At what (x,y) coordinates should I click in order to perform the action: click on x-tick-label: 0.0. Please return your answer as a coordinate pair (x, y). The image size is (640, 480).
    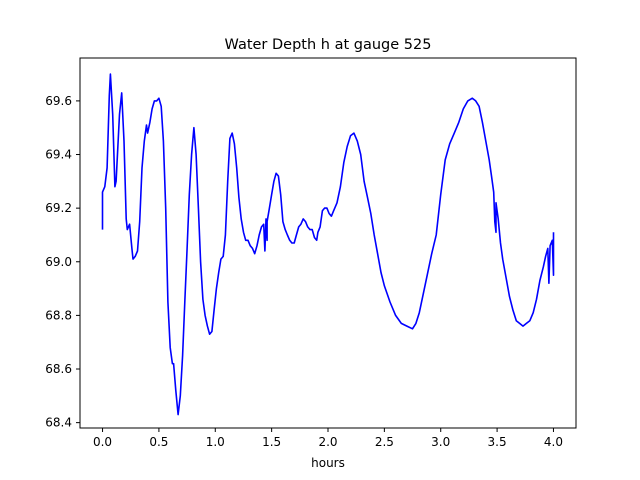
    Looking at the image, I should click on (102, 442).